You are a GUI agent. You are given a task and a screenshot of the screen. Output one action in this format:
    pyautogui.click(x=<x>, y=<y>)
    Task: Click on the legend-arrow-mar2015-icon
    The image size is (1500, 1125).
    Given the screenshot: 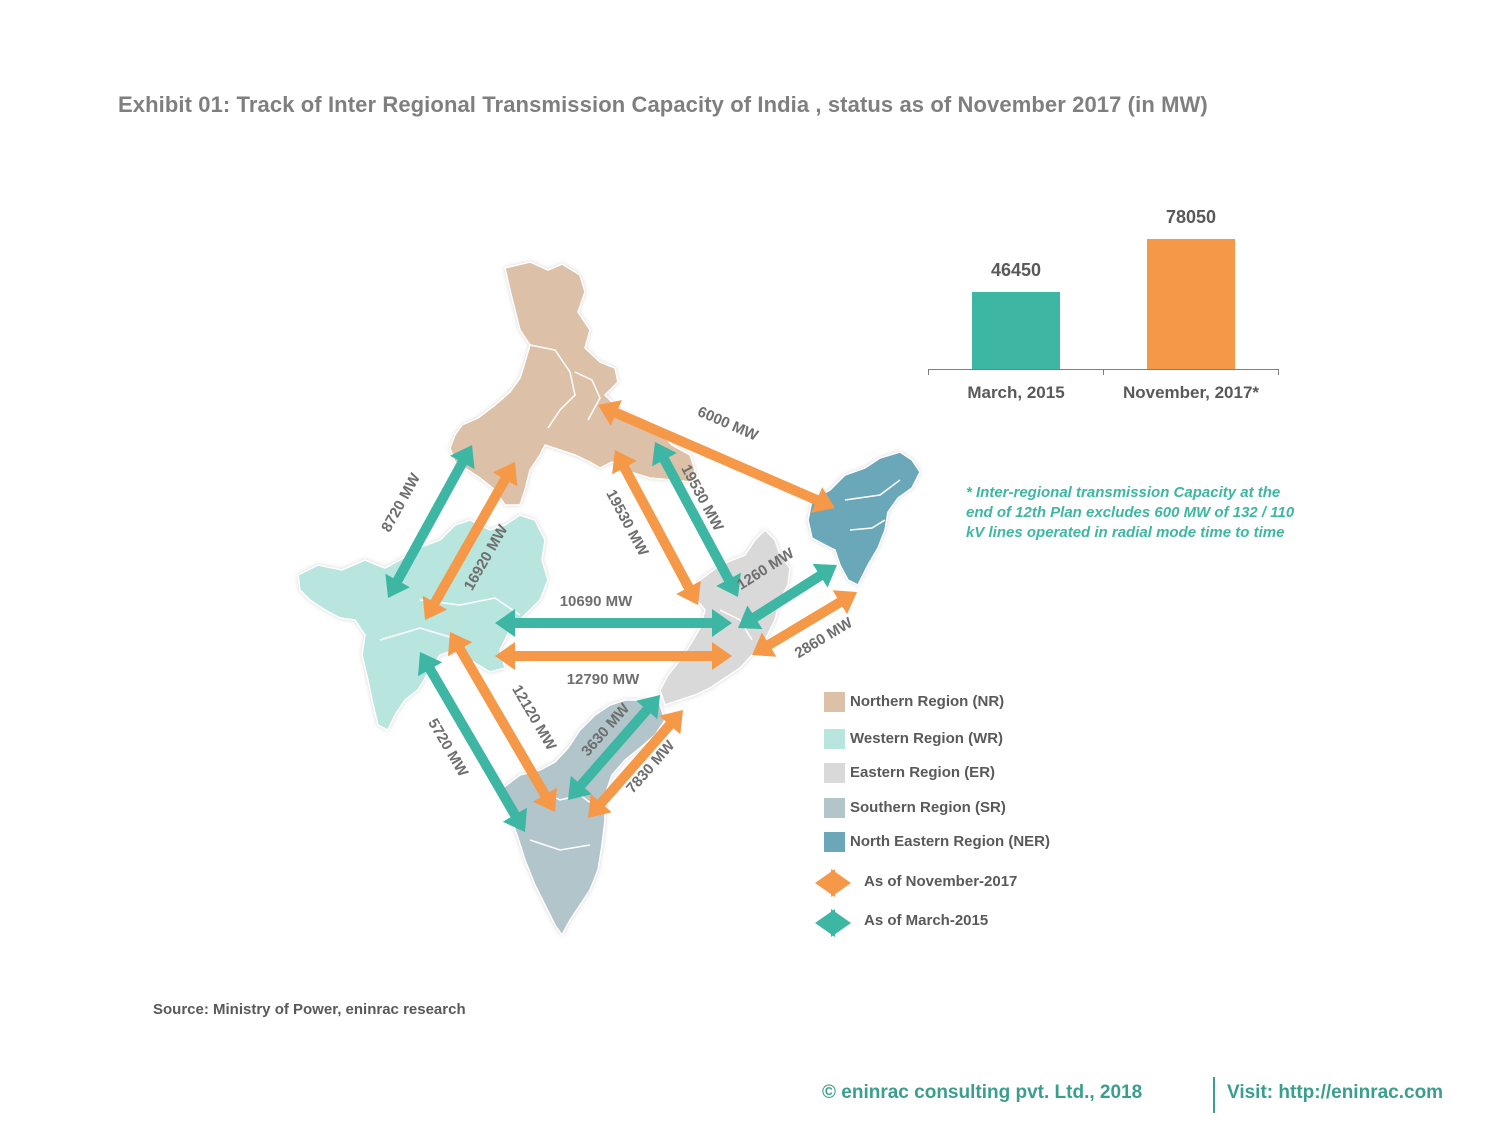 What is the action you would take?
    pyautogui.click(x=833, y=923)
    